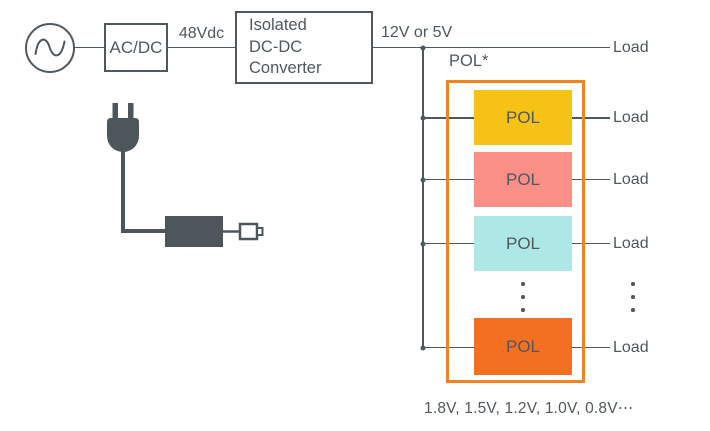  I want to click on wire-pol-2-to-load, so click(591, 179).